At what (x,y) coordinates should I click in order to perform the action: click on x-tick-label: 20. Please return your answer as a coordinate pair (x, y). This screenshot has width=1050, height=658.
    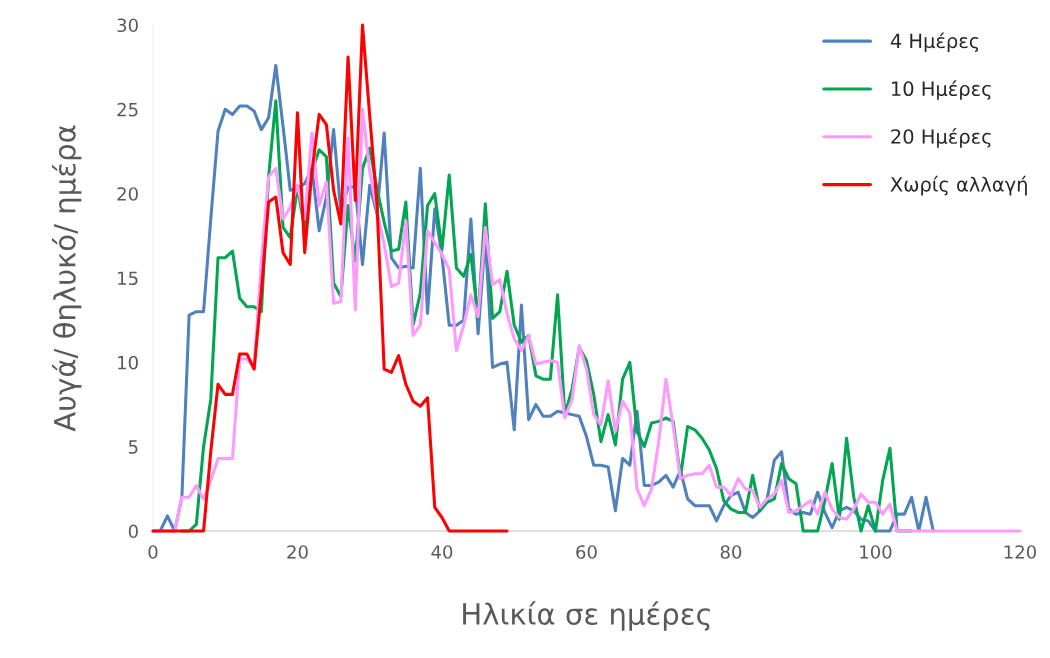
    Looking at the image, I should click on (297, 552).